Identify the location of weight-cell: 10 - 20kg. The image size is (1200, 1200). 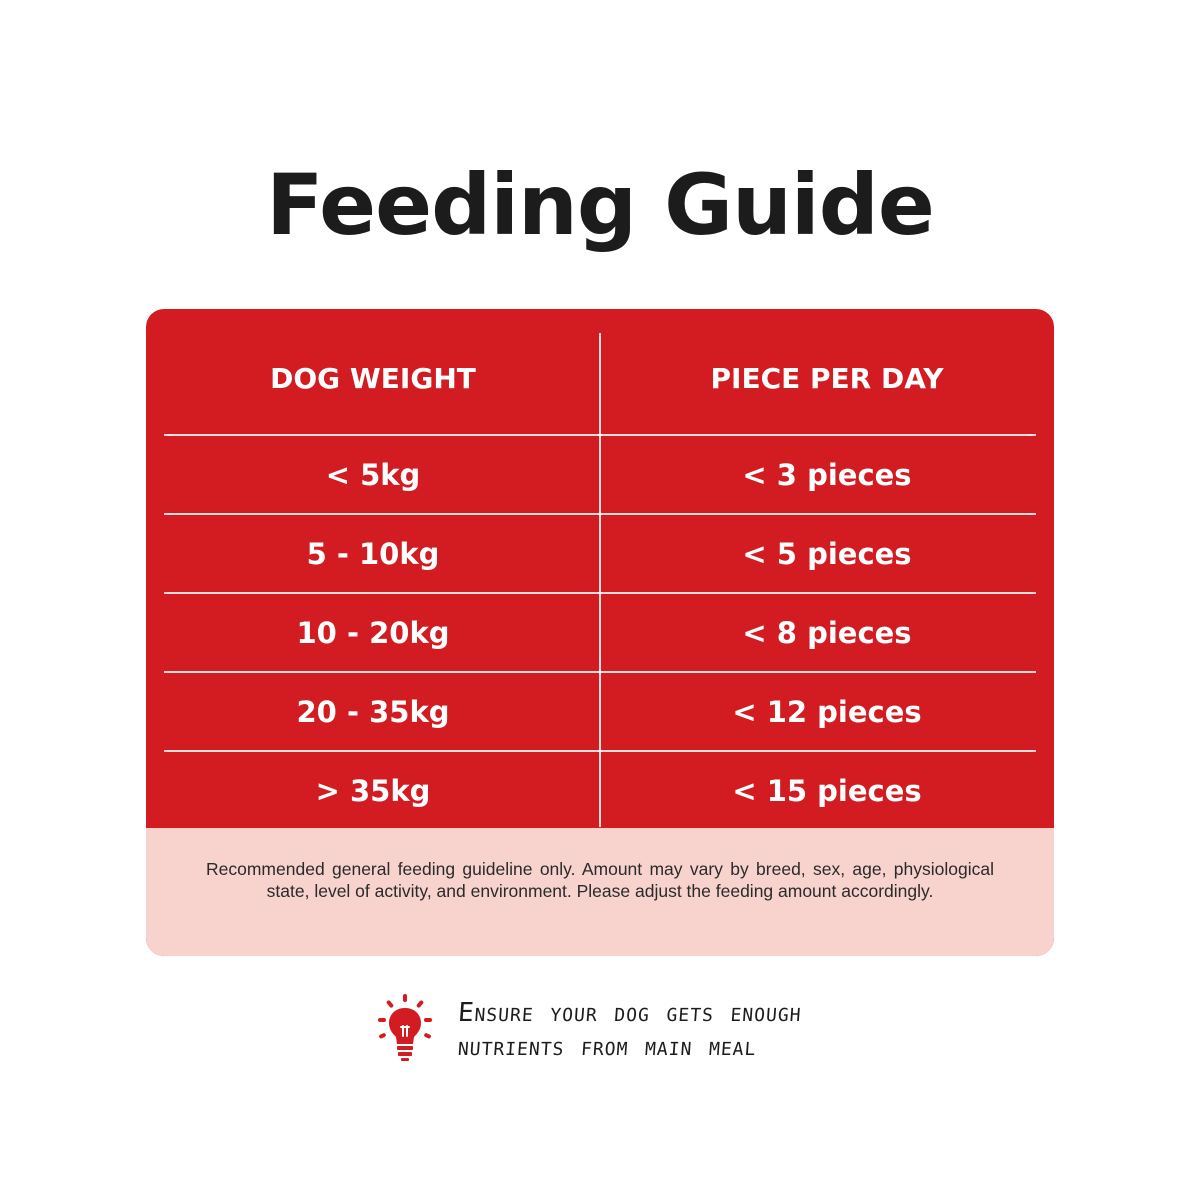
(373, 633).